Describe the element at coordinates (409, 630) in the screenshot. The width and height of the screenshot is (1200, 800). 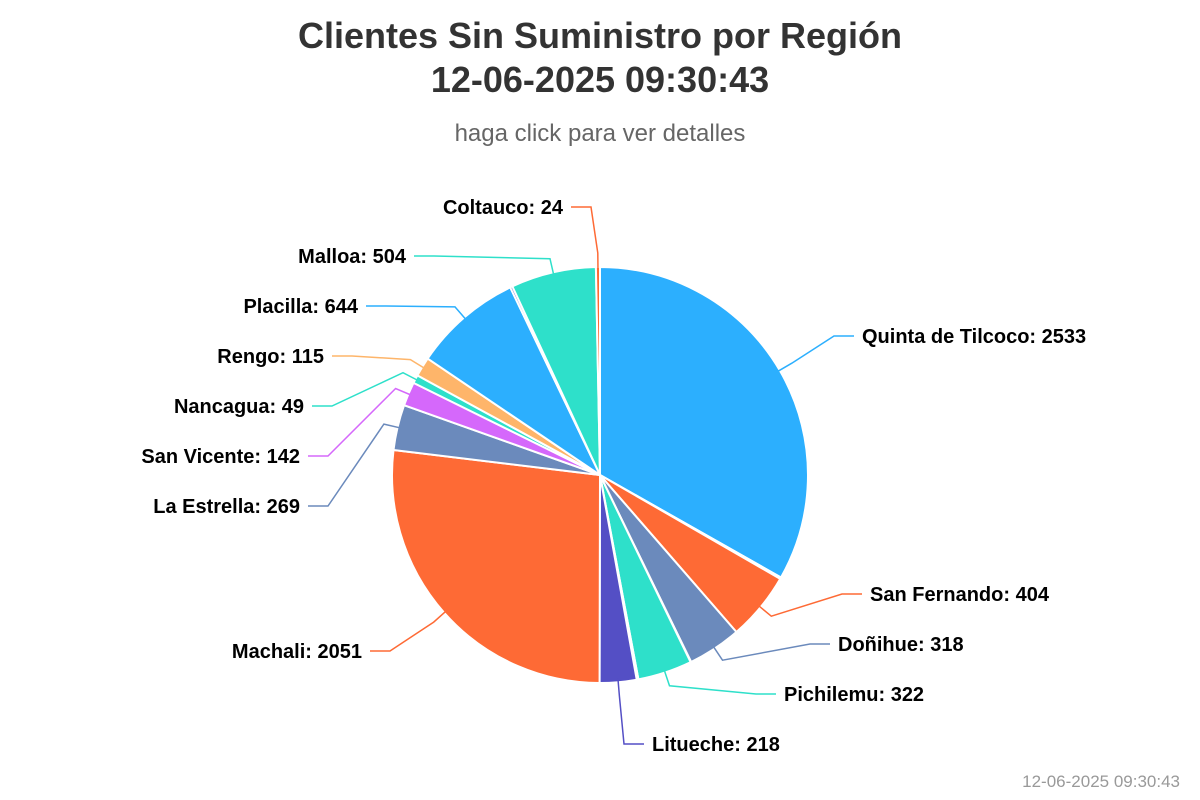
I see `connector-machali` at that location.